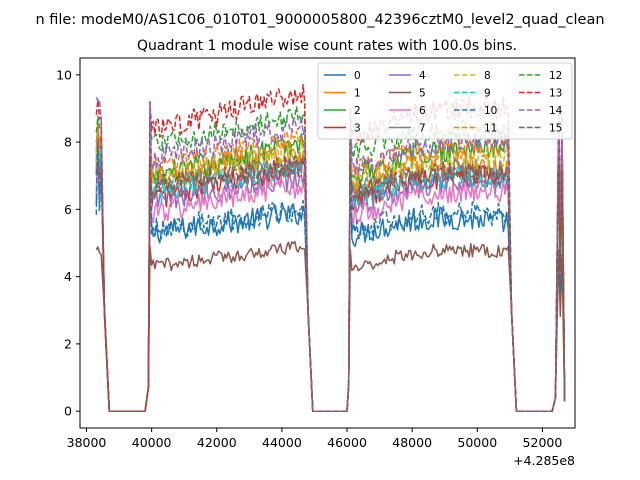 This screenshot has width=640, height=480. Describe the element at coordinates (477, 442) in the screenshot. I see `x-tick-label: 50000` at that location.